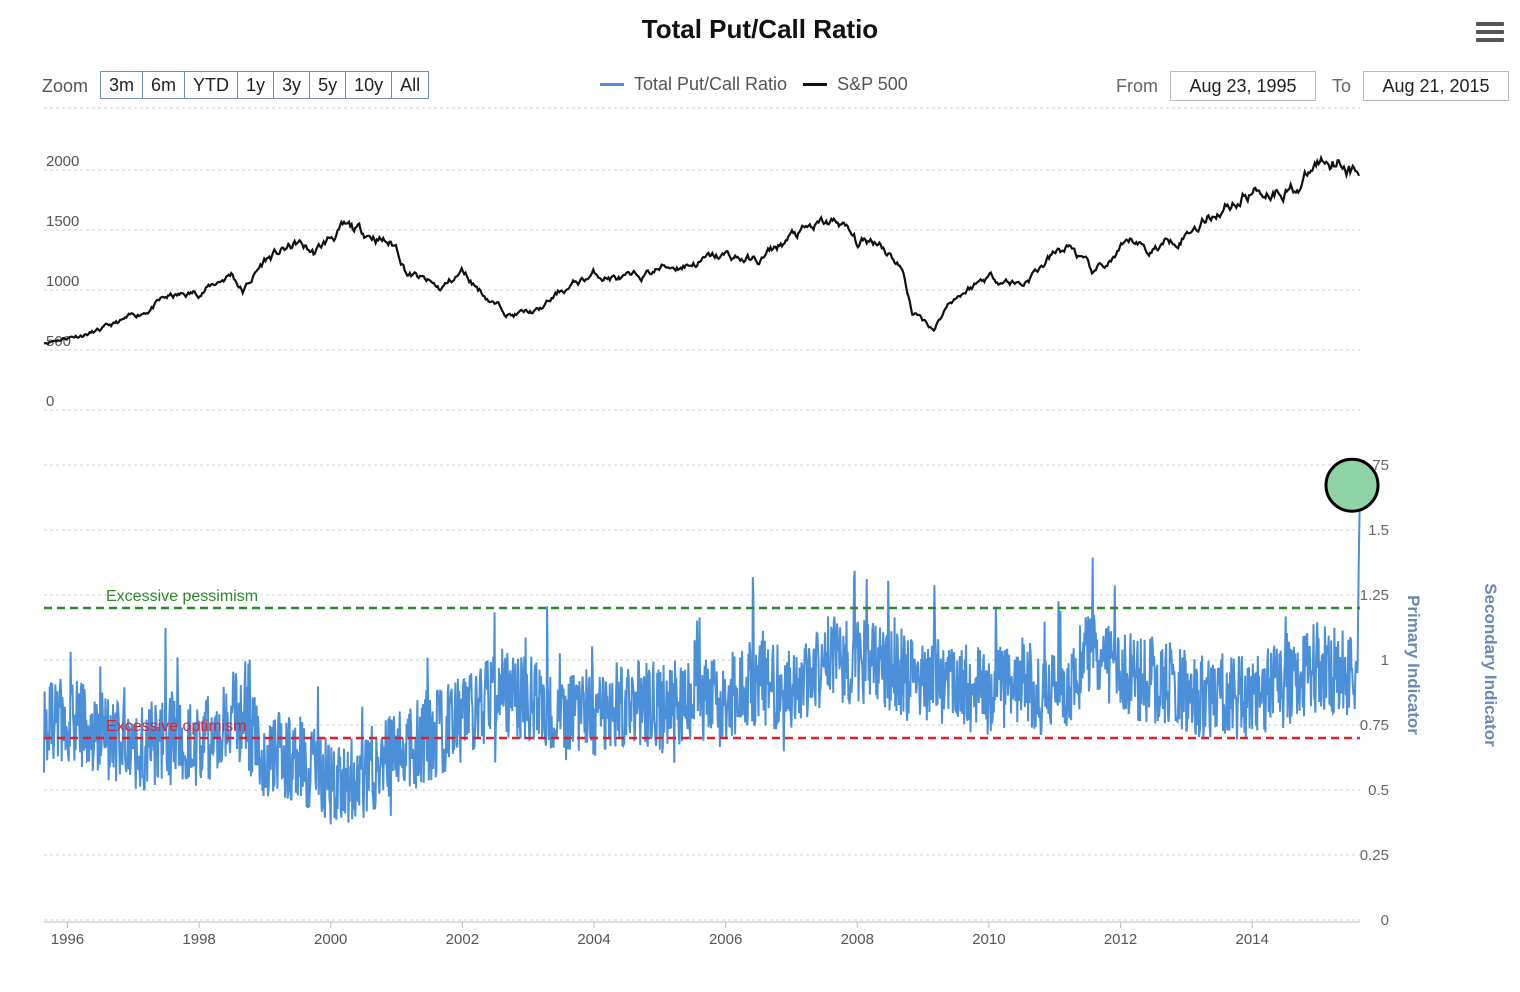 The image size is (1520, 992). What do you see at coordinates (988, 939) in the screenshot?
I see `x-tick-label: 2010` at bounding box center [988, 939].